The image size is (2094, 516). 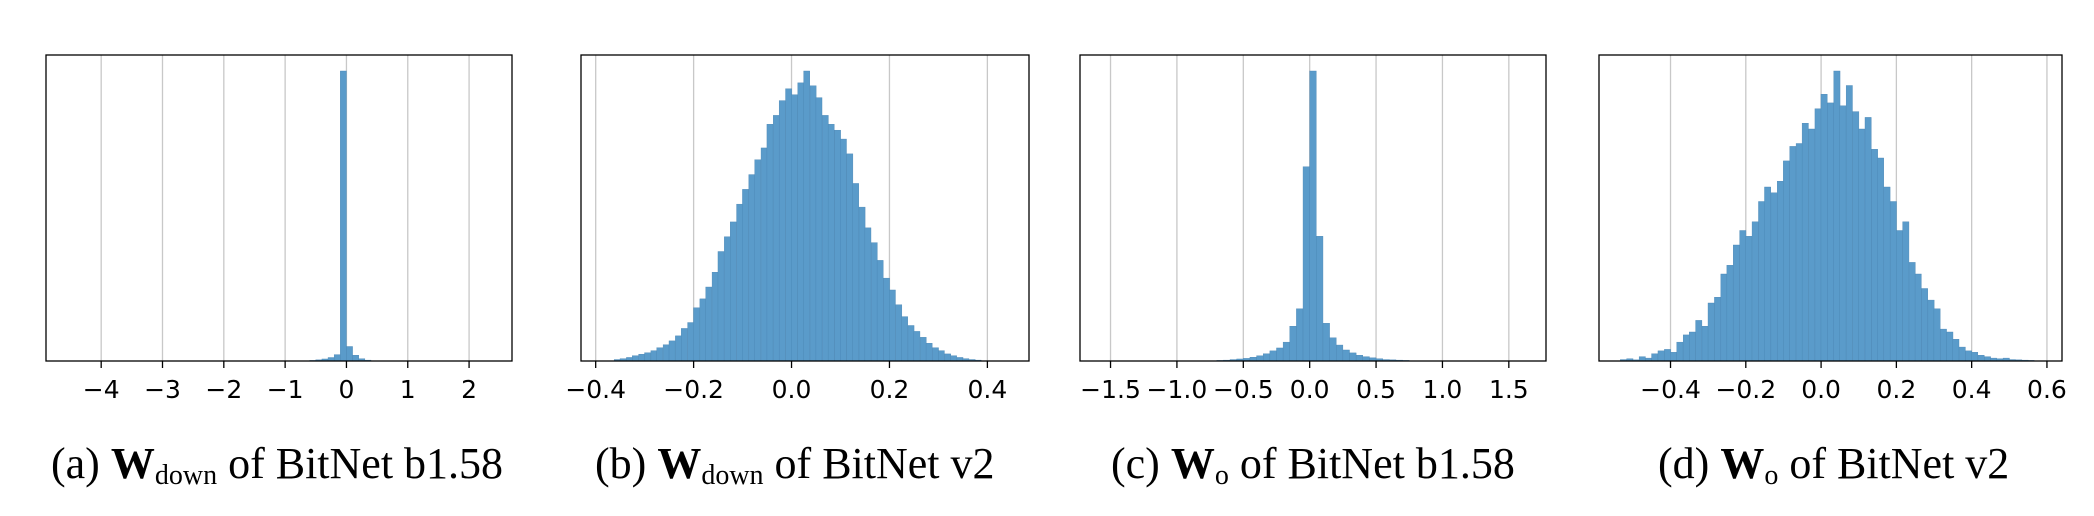 I want to click on x-tick-label: −3, so click(x=162, y=389).